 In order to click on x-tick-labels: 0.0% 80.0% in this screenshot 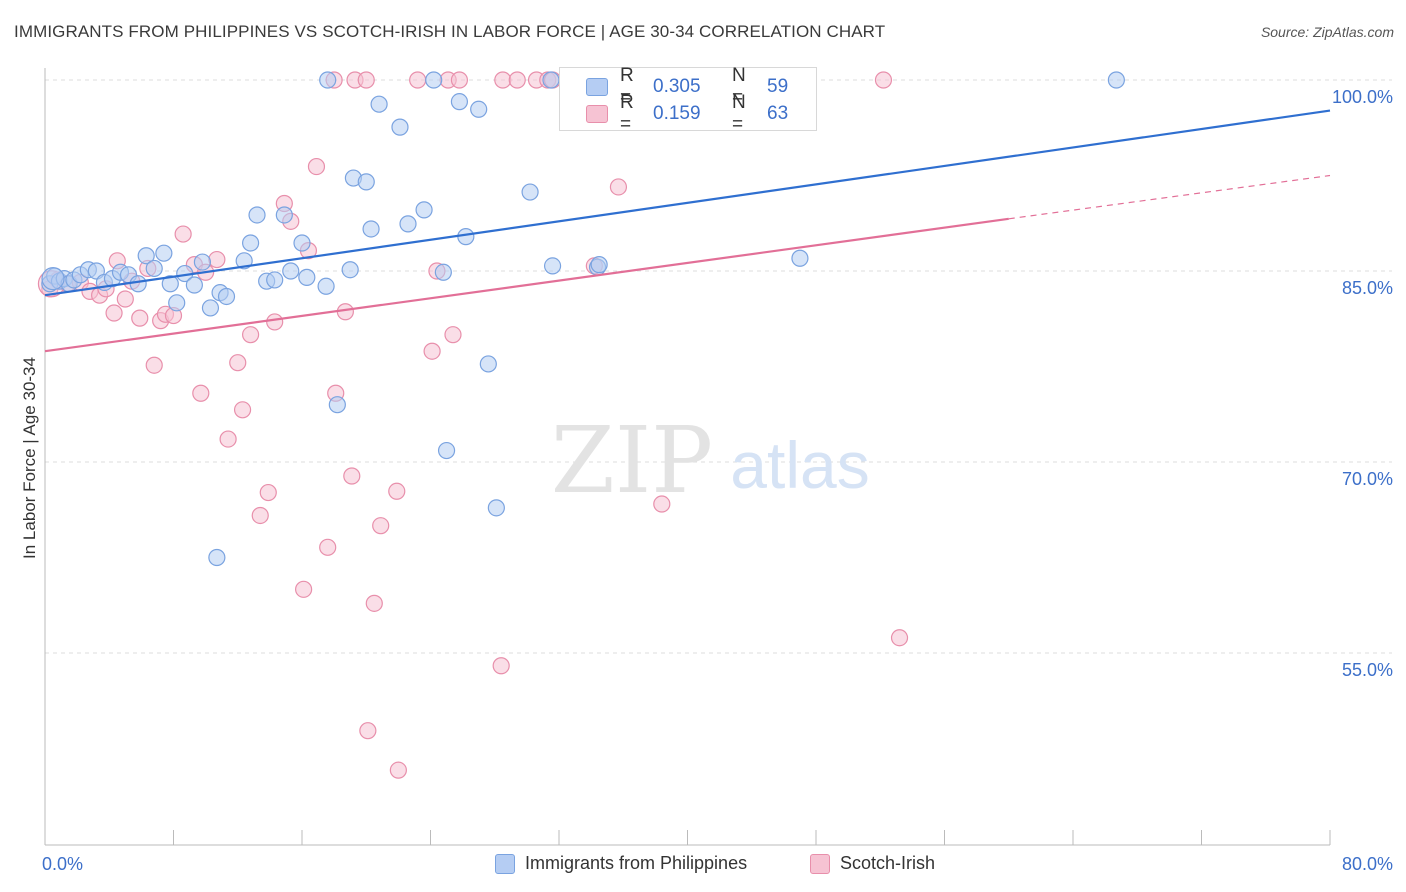, I will do `click(717, 864)`.